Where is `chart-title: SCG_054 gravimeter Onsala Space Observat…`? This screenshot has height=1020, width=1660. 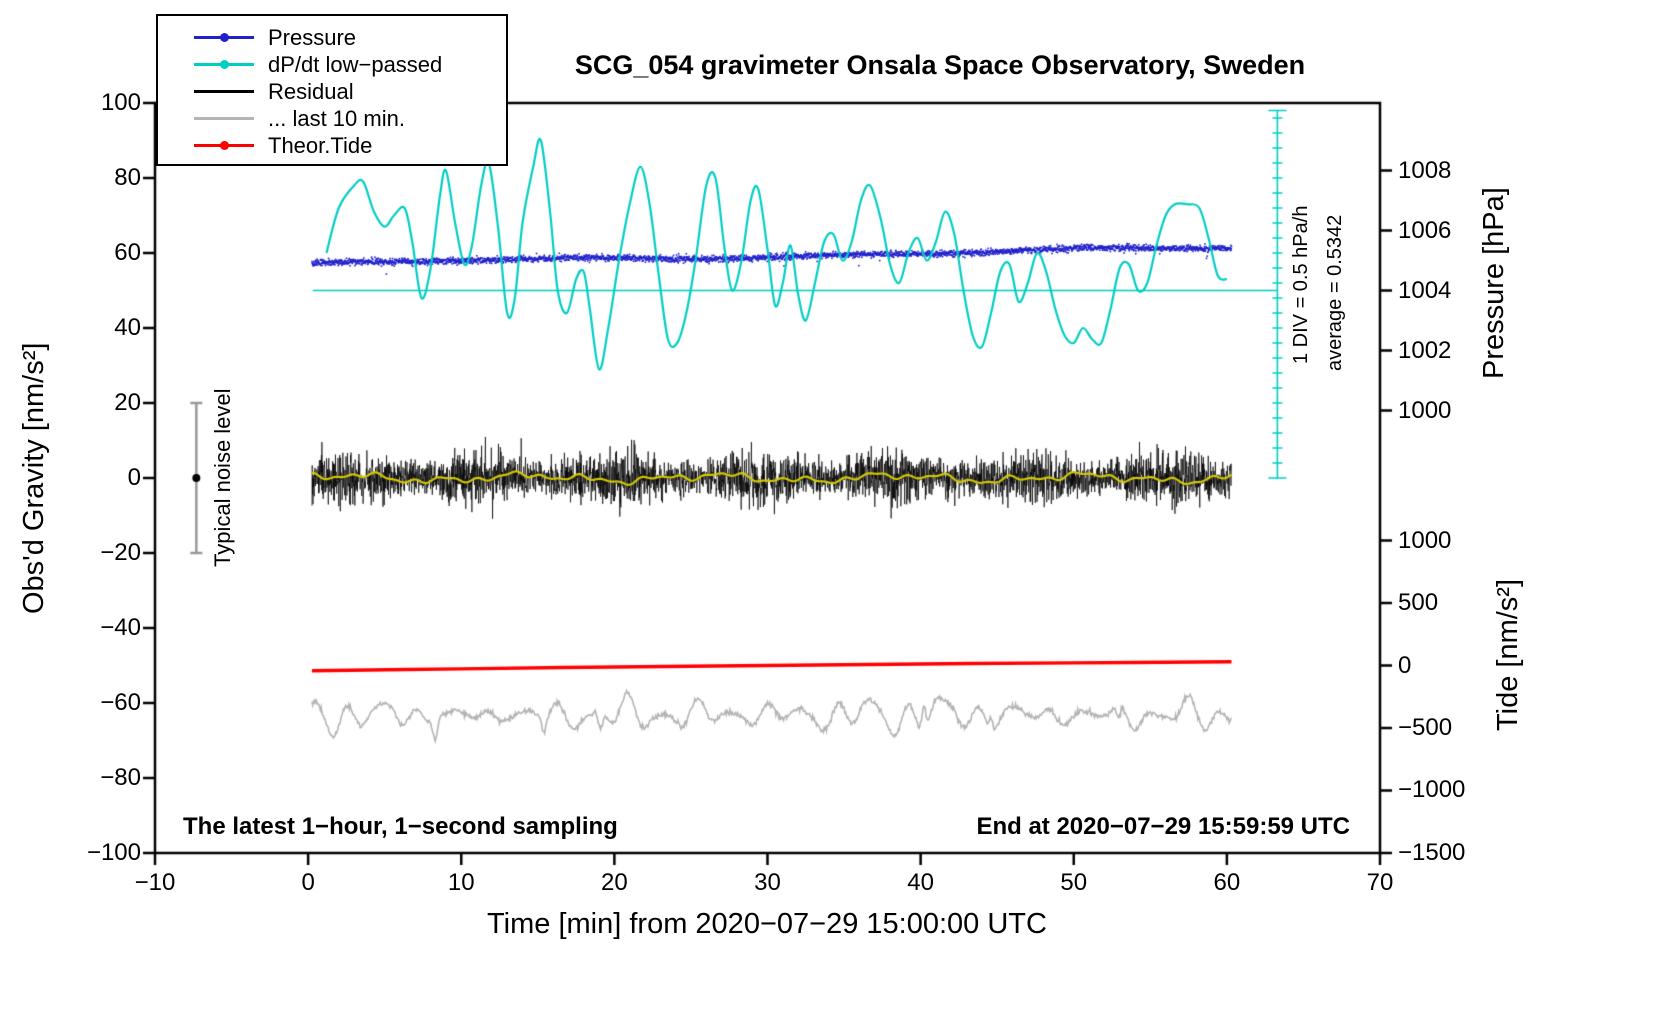
chart-title: SCG_054 gravimeter Onsala Space Observat… is located at coordinates (940, 65).